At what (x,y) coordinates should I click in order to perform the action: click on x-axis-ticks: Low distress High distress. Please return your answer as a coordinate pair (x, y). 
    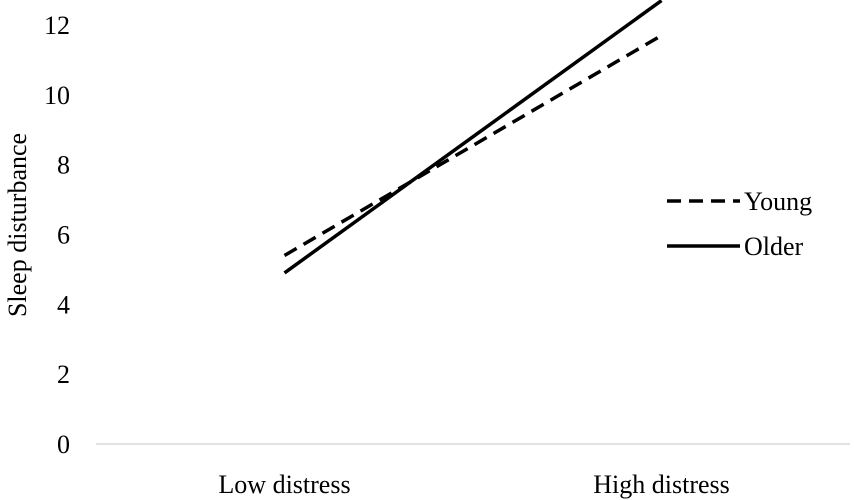
    Looking at the image, I should click on (473, 484).